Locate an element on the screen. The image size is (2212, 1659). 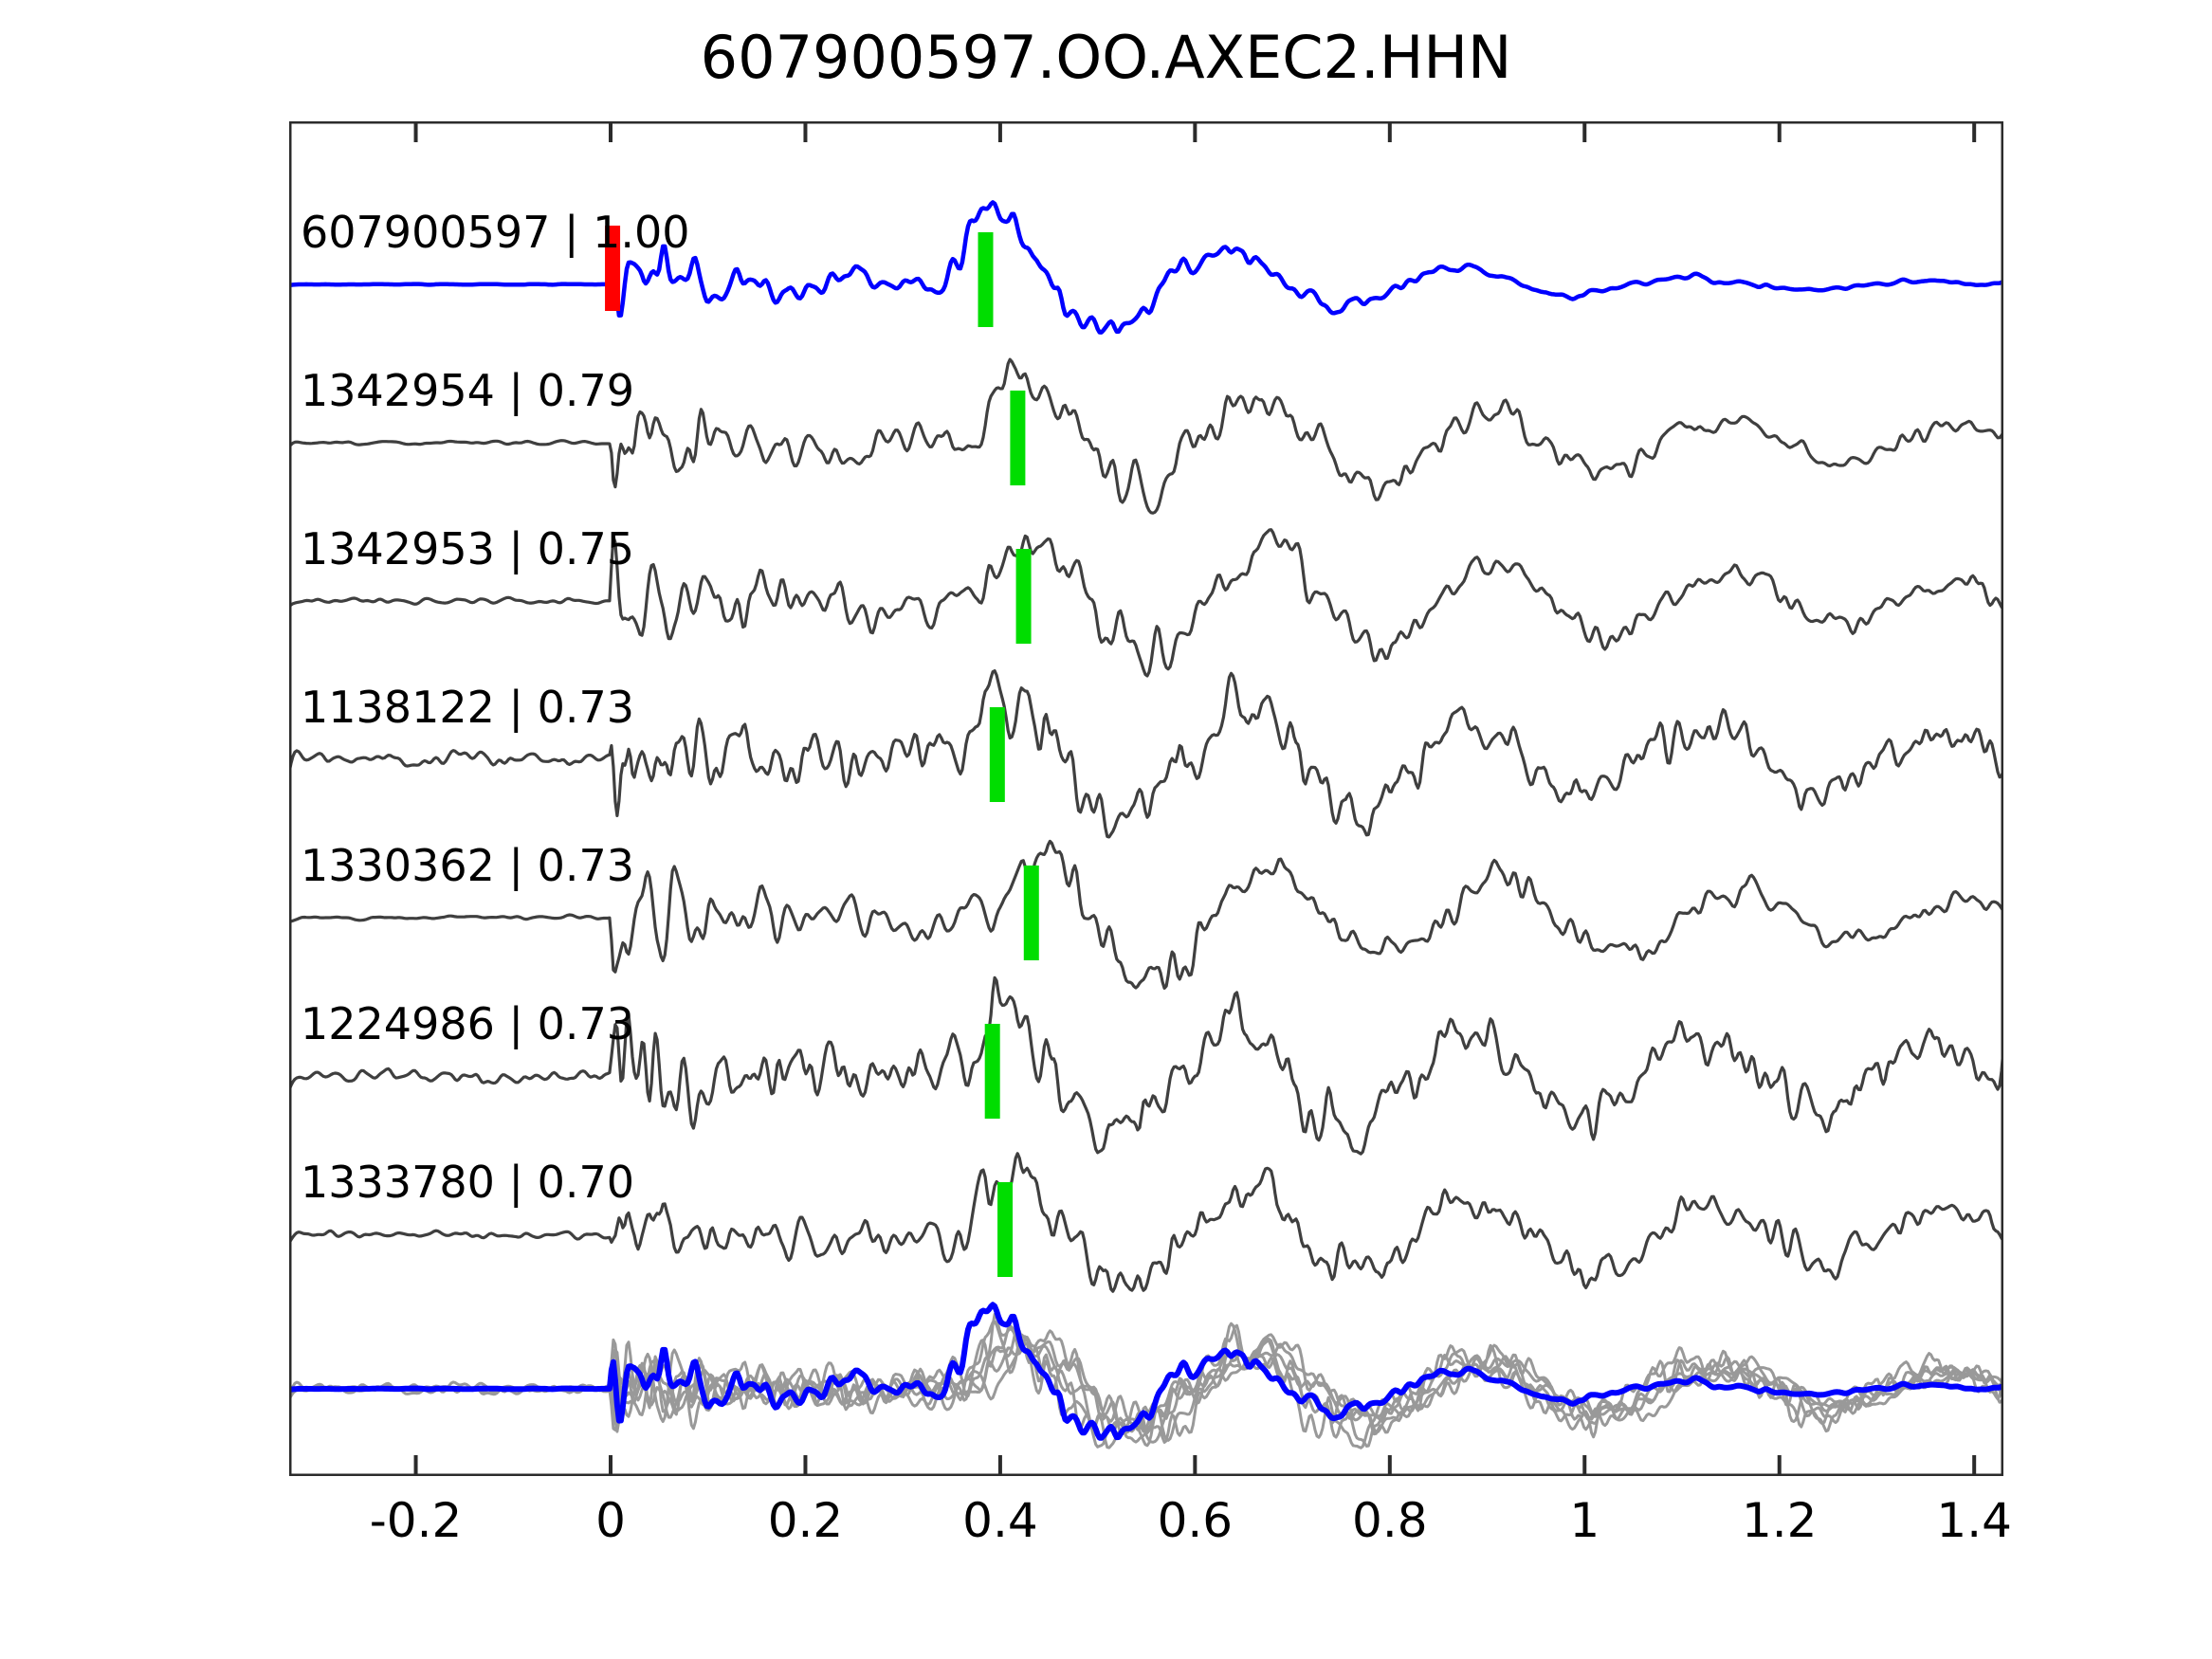
trace-label: 1138122 | 0.73 is located at coordinates (468, 707).